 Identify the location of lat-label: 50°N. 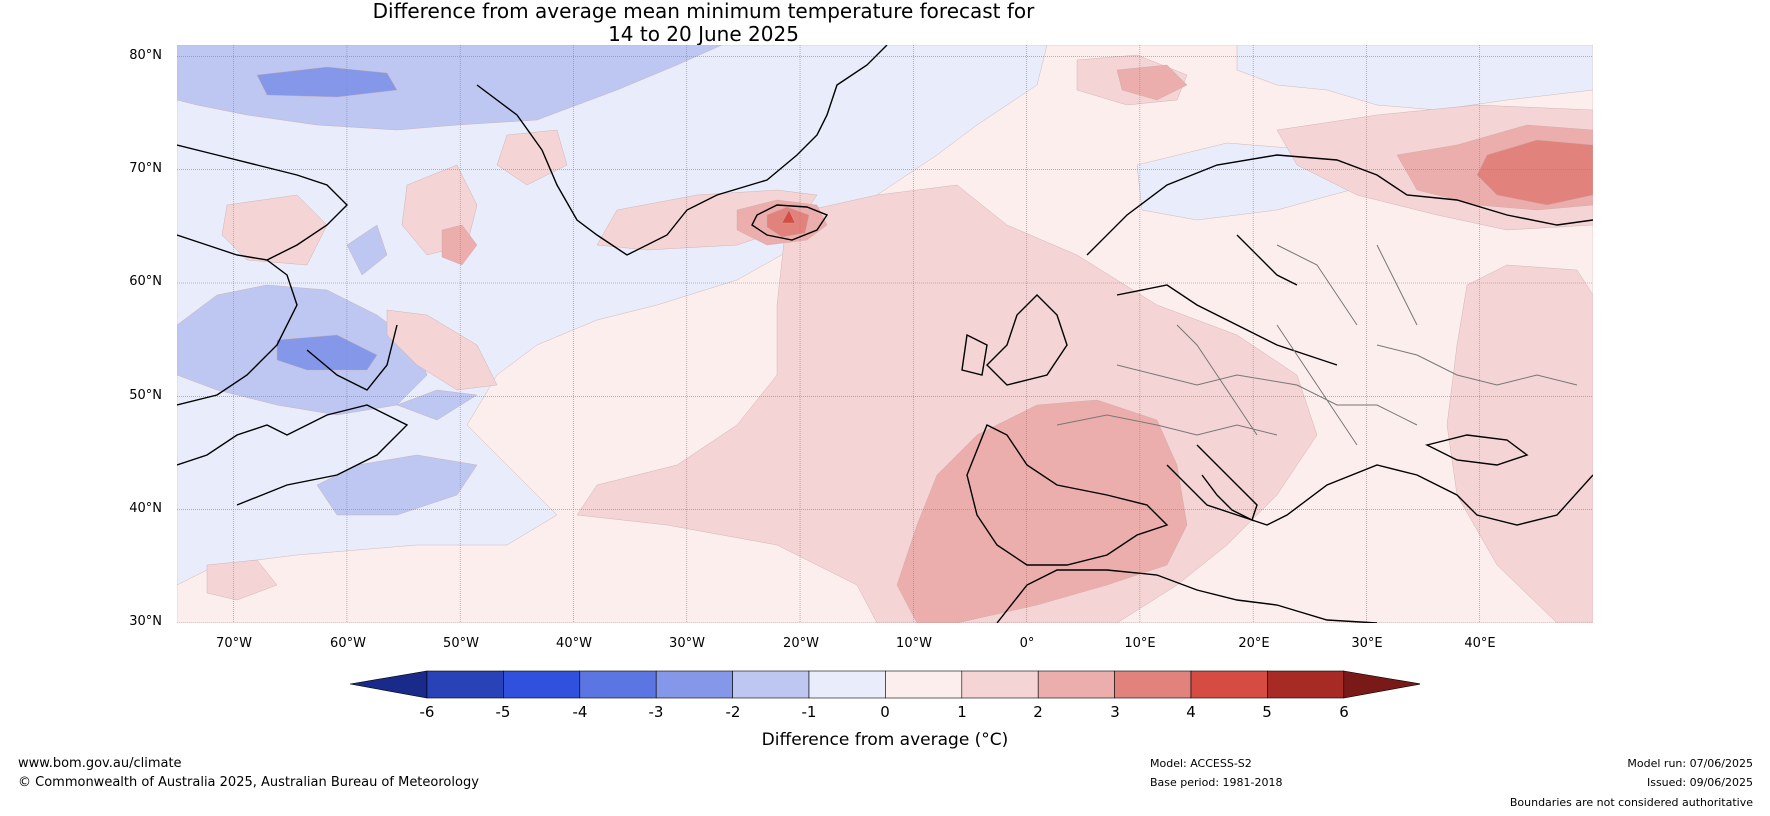
(145, 395).